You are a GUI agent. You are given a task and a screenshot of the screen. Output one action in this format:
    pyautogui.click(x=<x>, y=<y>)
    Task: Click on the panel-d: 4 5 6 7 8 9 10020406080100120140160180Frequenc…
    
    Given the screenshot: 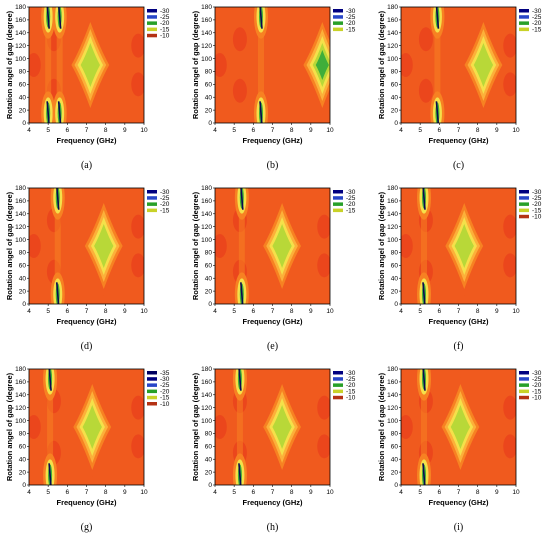 What is the action you would take?
    pyautogui.click(x=87, y=268)
    